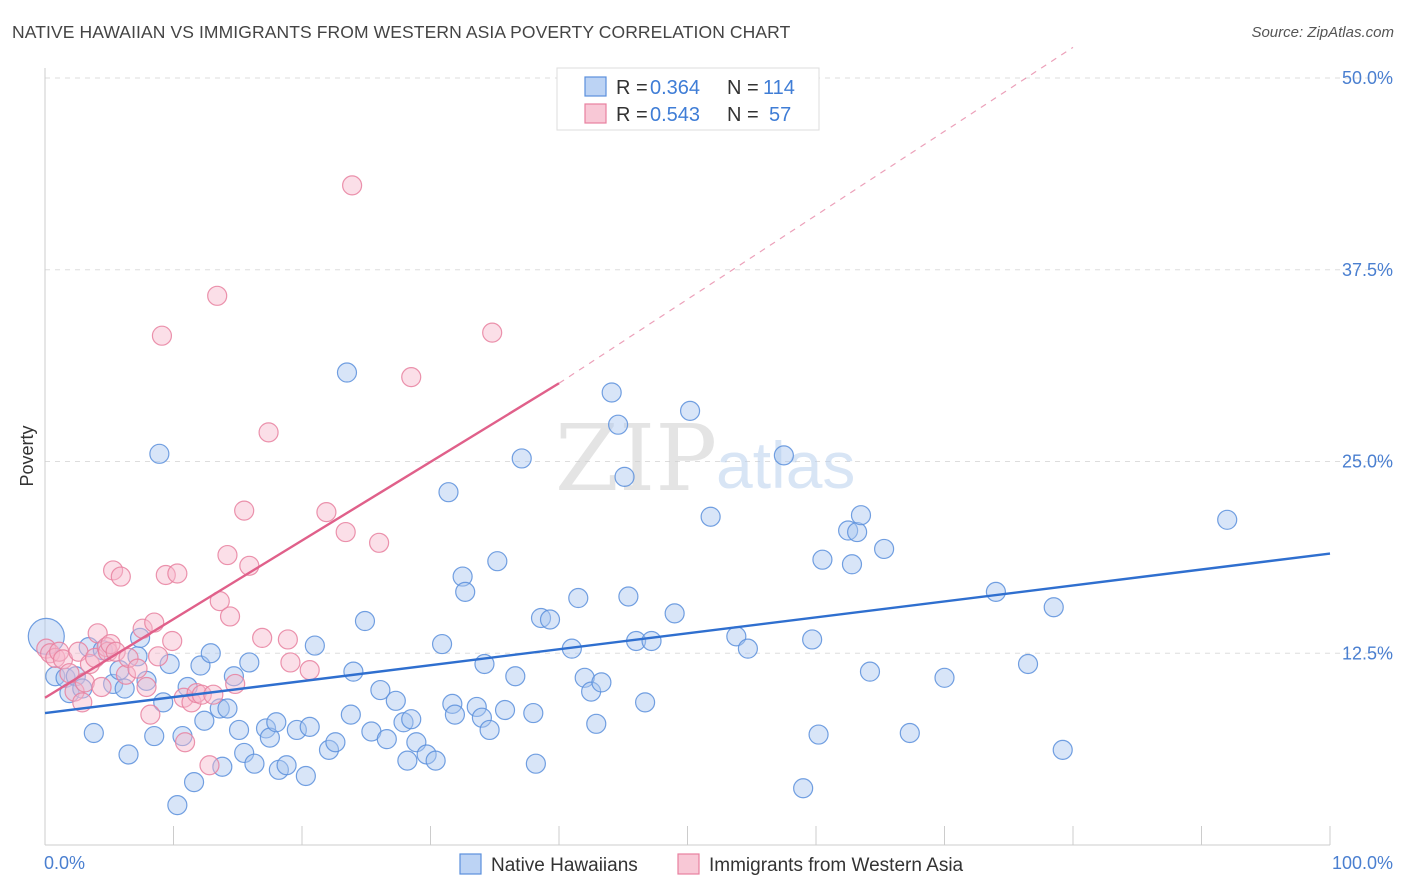 The height and width of the screenshot is (892, 1406). What do you see at coordinates (1367, 365) in the screenshot?
I see `y-axis-tick-labels: 12.5% 25.0% 37.5% 50.0%` at bounding box center [1367, 365].